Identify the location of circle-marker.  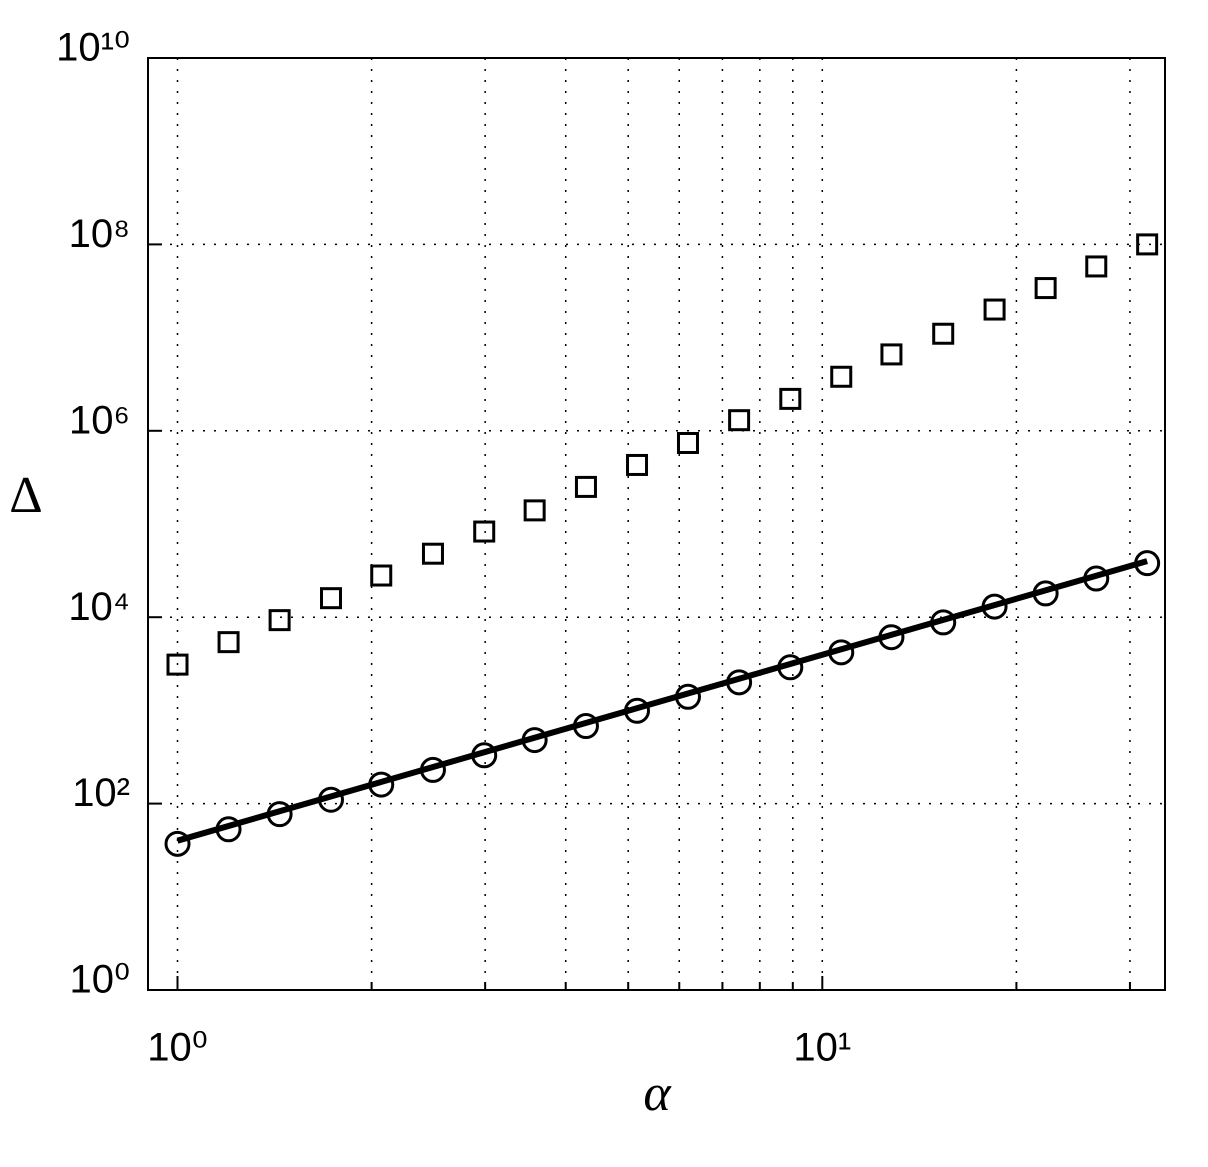
(177, 843).